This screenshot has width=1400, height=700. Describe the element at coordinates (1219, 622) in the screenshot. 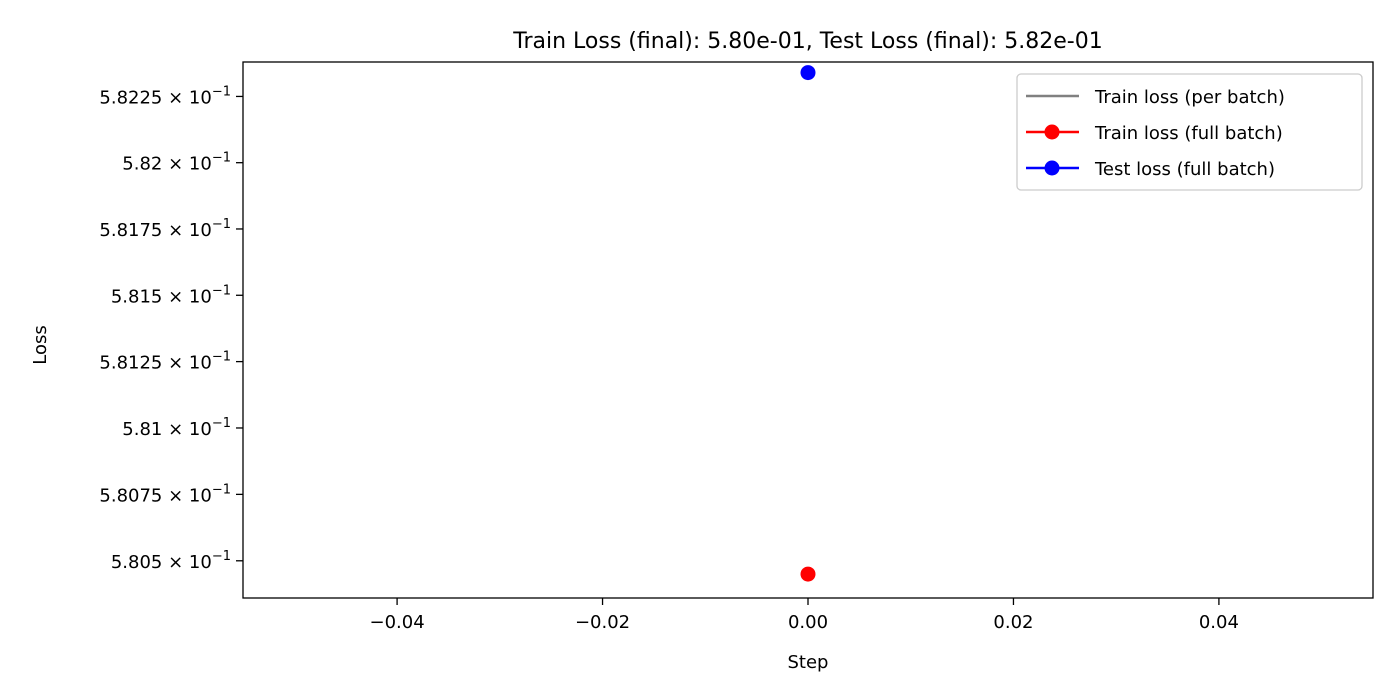

I see `x-tick-label: 0.04` at that location.